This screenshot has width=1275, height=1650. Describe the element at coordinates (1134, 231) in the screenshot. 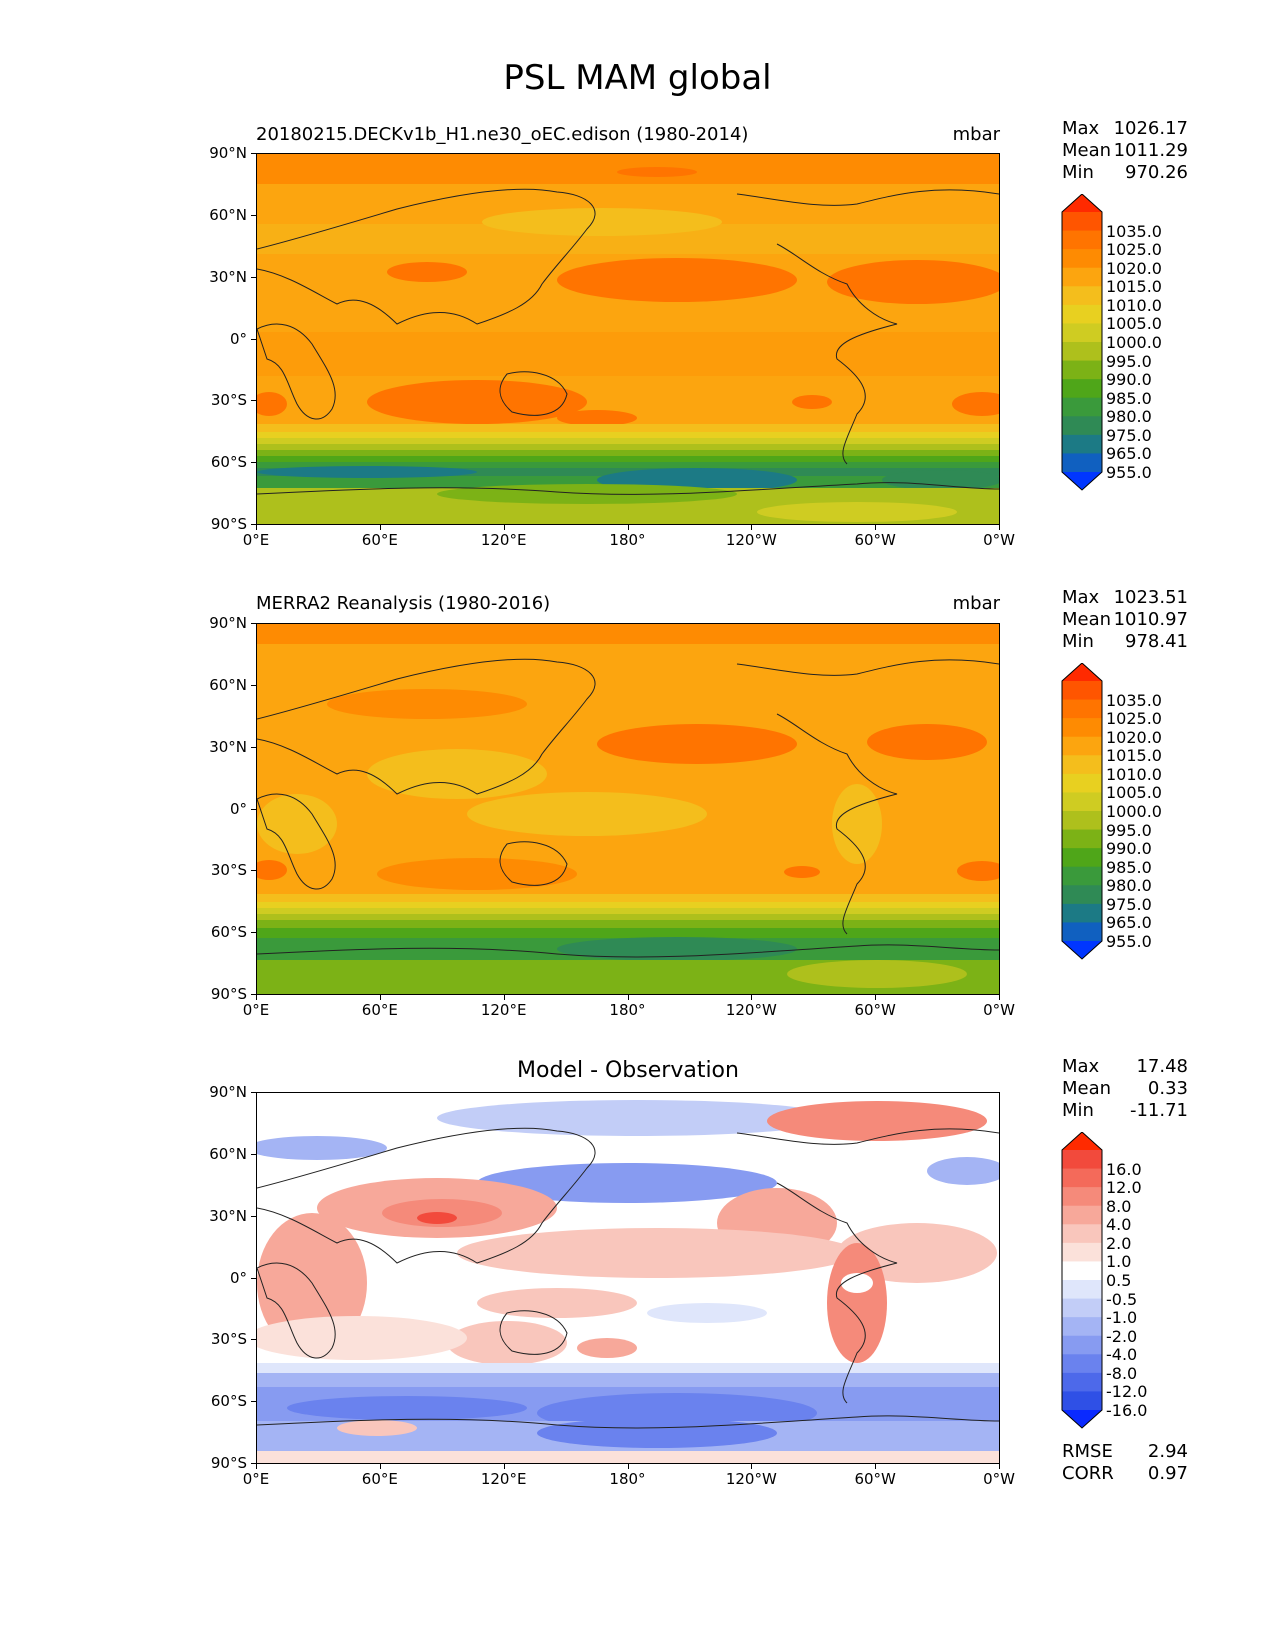

I see `panel1-colorbar-label: 1035.0` at that location.